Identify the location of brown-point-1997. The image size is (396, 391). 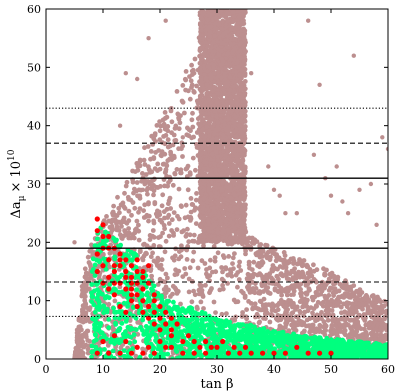
(170, 177).